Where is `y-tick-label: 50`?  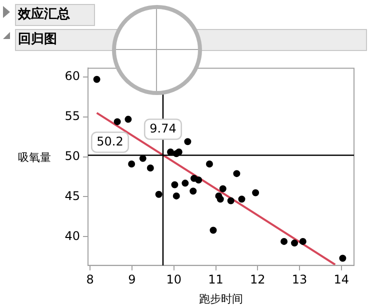 y-tick-label: 50 is located at coordinates (72, 155).